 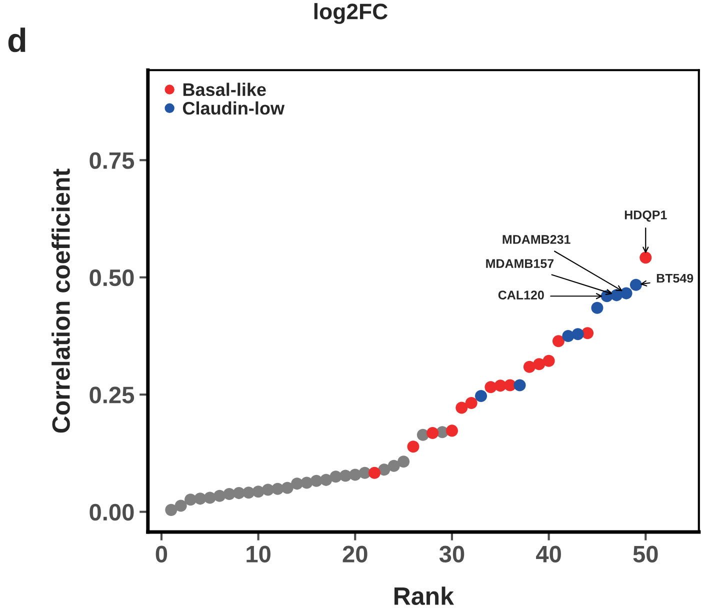 What do you see at coordinates (17, 40) in the screenshot?
I see `text: d` at bounding box center [17, 40].